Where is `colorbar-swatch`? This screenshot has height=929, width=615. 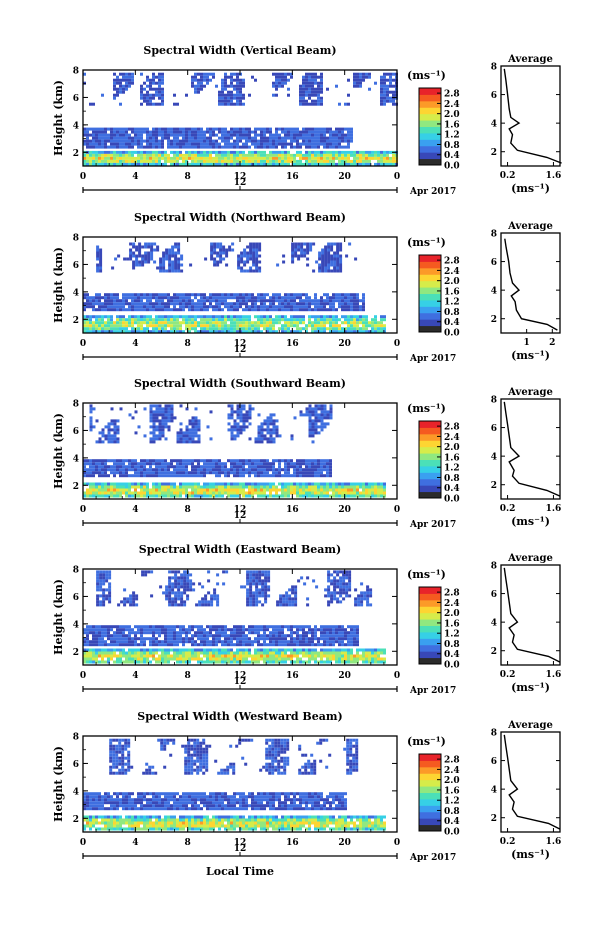 colorbar-swatch is located at coordinates (430, 130).